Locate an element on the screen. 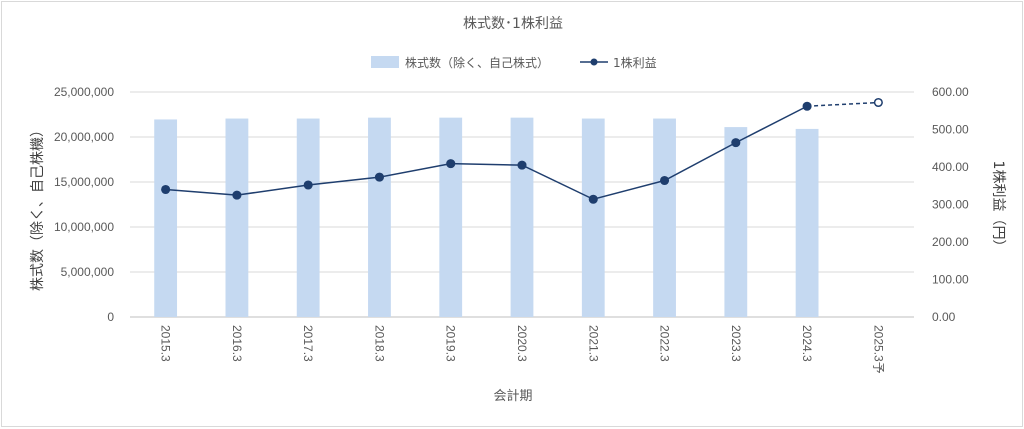 The height and width of the screenshot is (429, 1024). y-left-tick-label: 20,000,000 is located at coordinates (84, 137).